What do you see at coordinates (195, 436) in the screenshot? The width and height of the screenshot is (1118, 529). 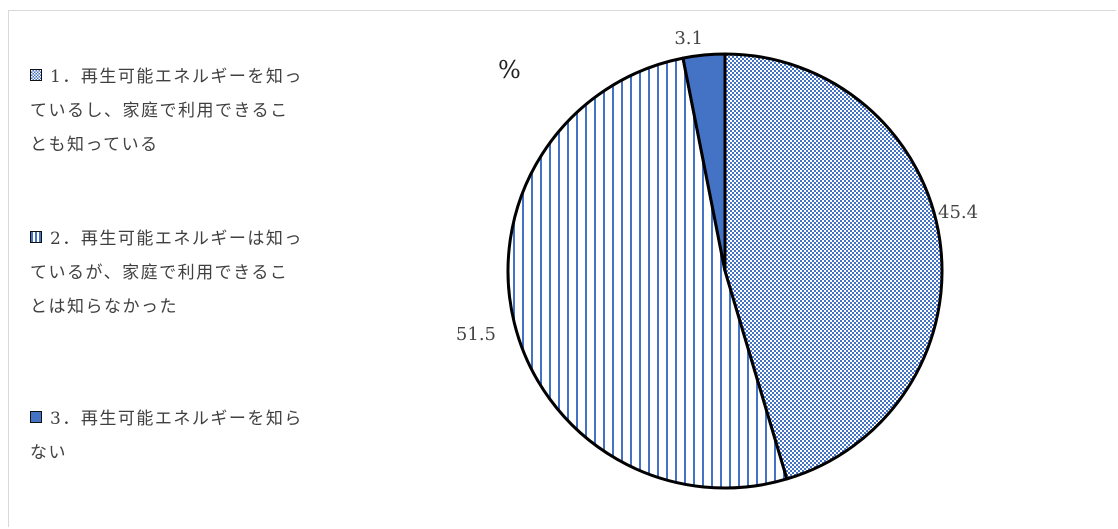 I see `legend-item-3: 3．再生可能エネルギーを知ら ない` at bounding box center [195, 436].